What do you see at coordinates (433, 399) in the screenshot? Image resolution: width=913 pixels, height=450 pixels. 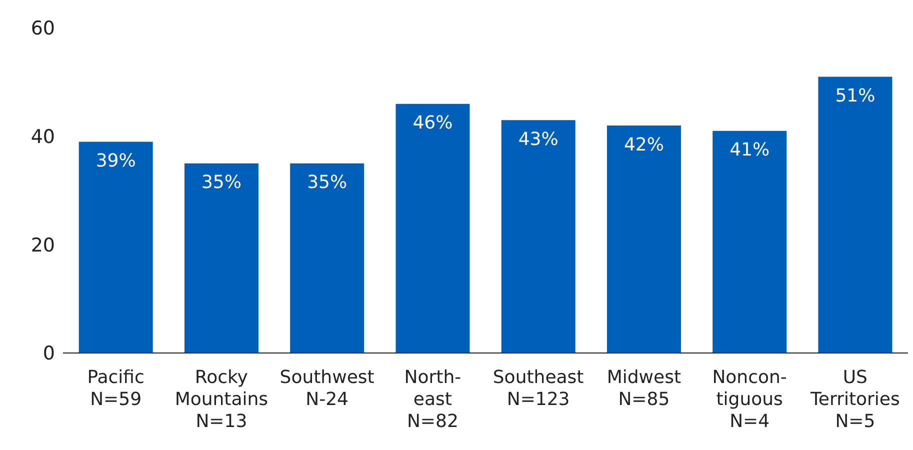 I see `x-tick-label: North- east N=82` at bounding box center [433, 399].